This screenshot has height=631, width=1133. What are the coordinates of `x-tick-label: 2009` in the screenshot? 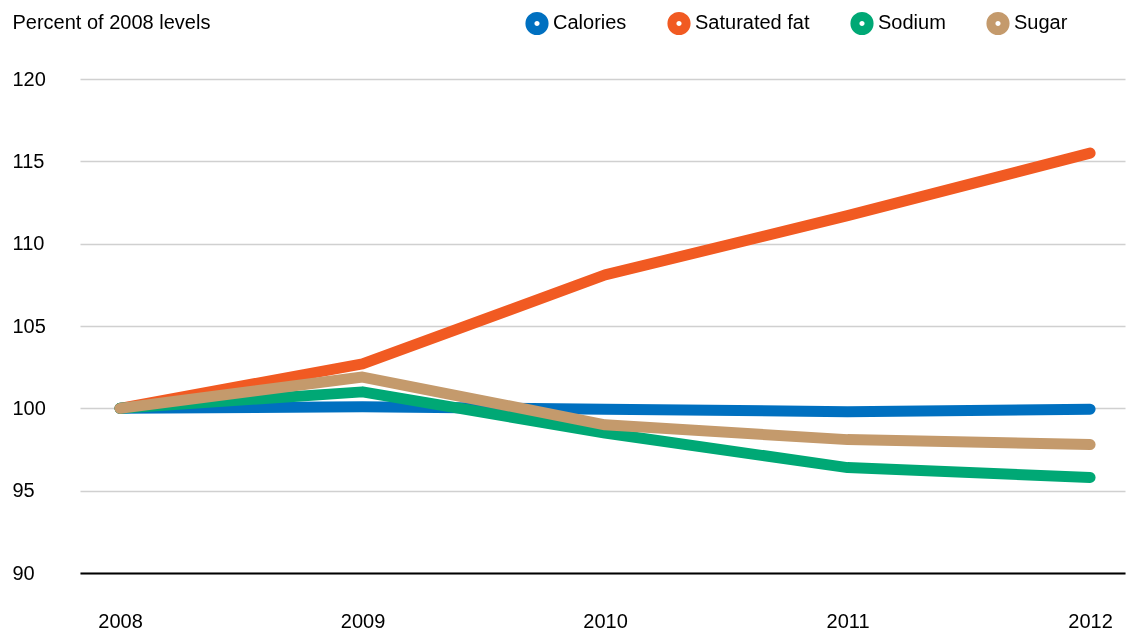 It's located at (363, 620).